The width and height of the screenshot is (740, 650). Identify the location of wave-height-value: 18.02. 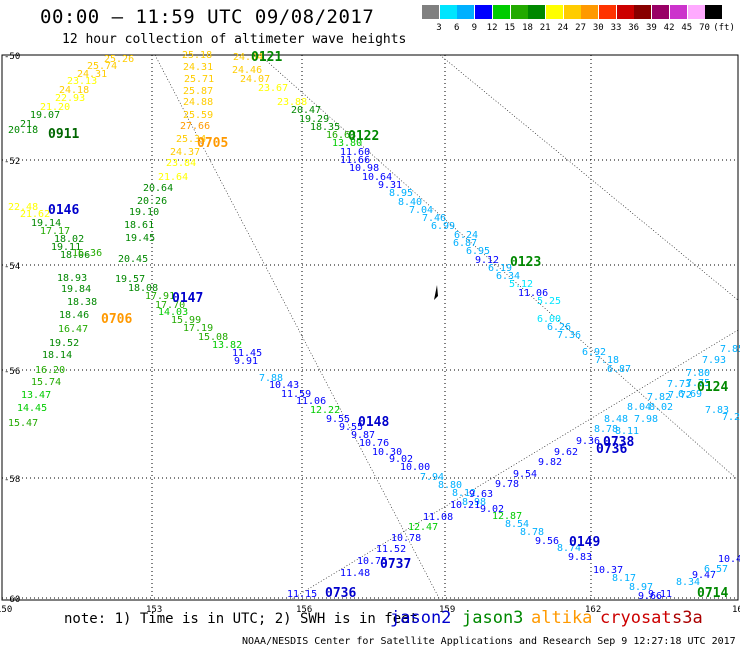
(69, 239).